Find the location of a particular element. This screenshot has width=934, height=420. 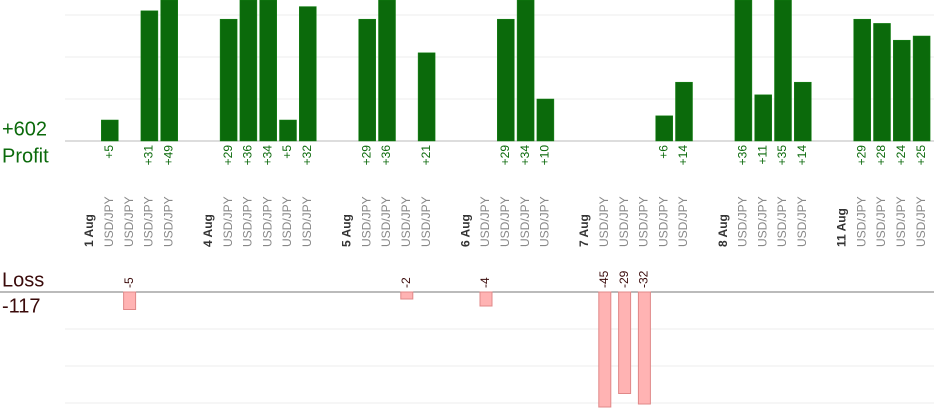

x-tick-label: 5 Aug is located at coordinates (347, 230).